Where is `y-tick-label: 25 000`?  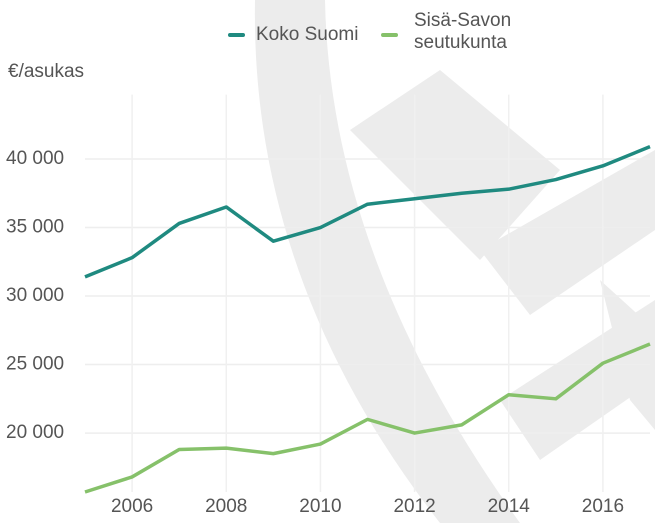
y-tick-label: 25 000 is located at coordinates (35, 364).